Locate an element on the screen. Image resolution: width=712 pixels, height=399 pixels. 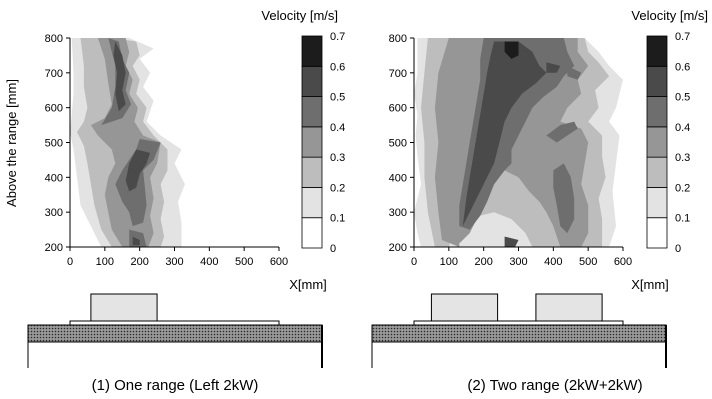
contour-fills is located at coordinates (127, 142).